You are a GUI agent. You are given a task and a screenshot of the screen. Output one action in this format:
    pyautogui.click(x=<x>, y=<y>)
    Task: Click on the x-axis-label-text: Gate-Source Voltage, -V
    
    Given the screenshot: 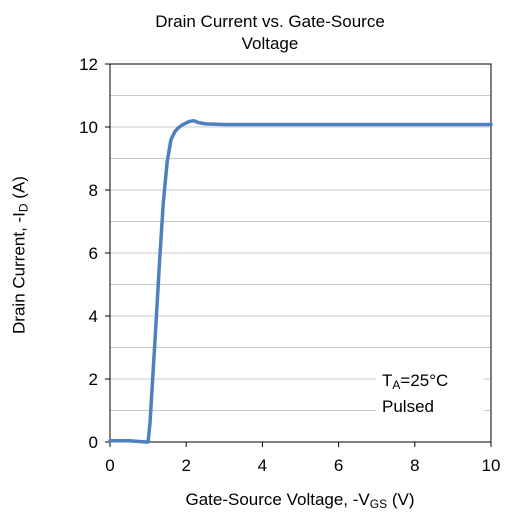 What is the action you would take?
    pyautogui.click(x=277, y=499)
    